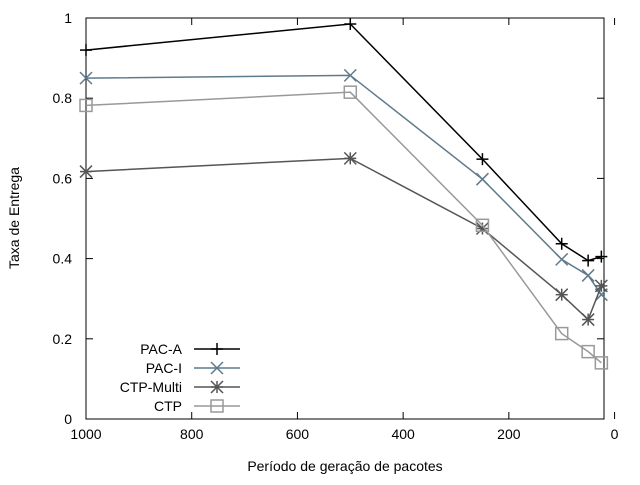 The height and width of the screenshot is (485, 640). I want to click on legend-label: PAC-I, so click(164, 368).